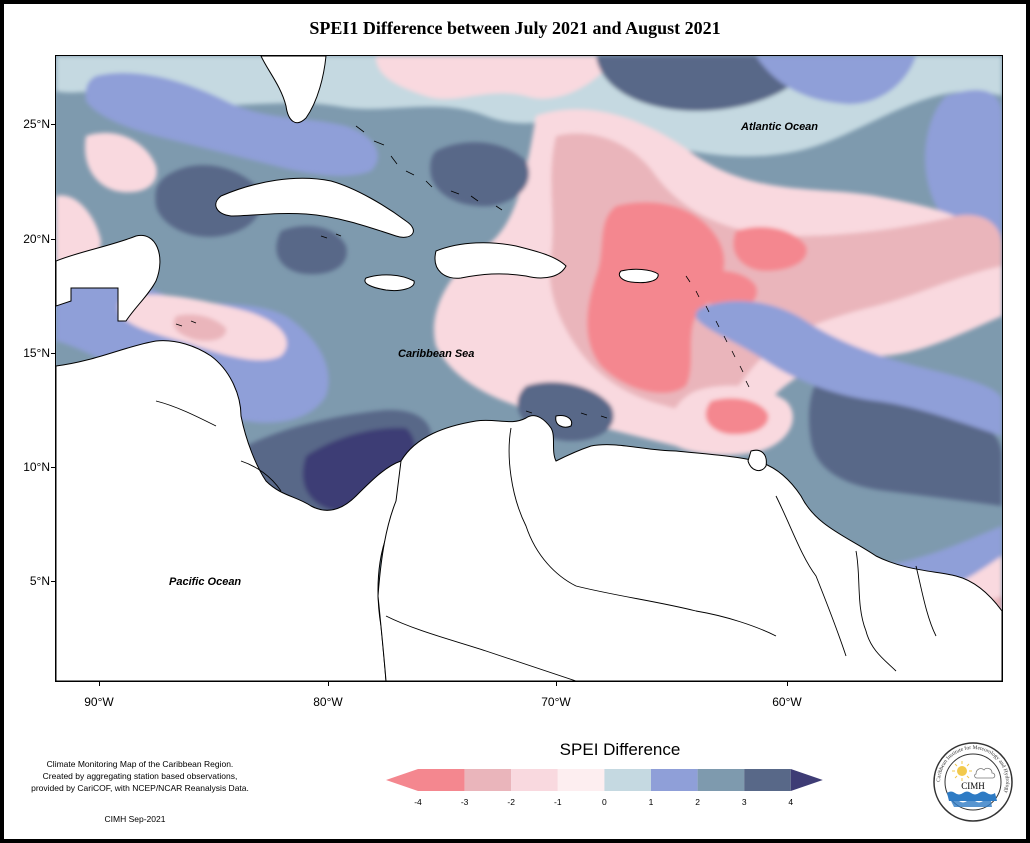 This screenshot has width=1030, height=843. Describe the element at coordinates (464, 802) in the screenshot. I see `legend-tick-label: -3` at that location.